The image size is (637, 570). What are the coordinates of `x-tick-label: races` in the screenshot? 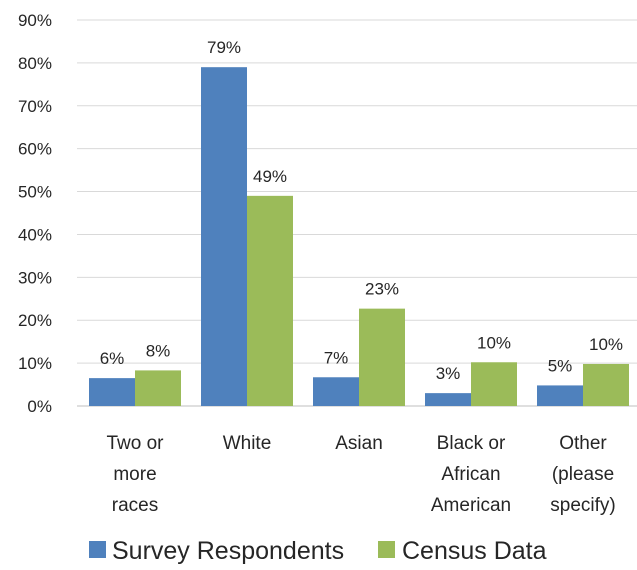 It's located at (135, 505).